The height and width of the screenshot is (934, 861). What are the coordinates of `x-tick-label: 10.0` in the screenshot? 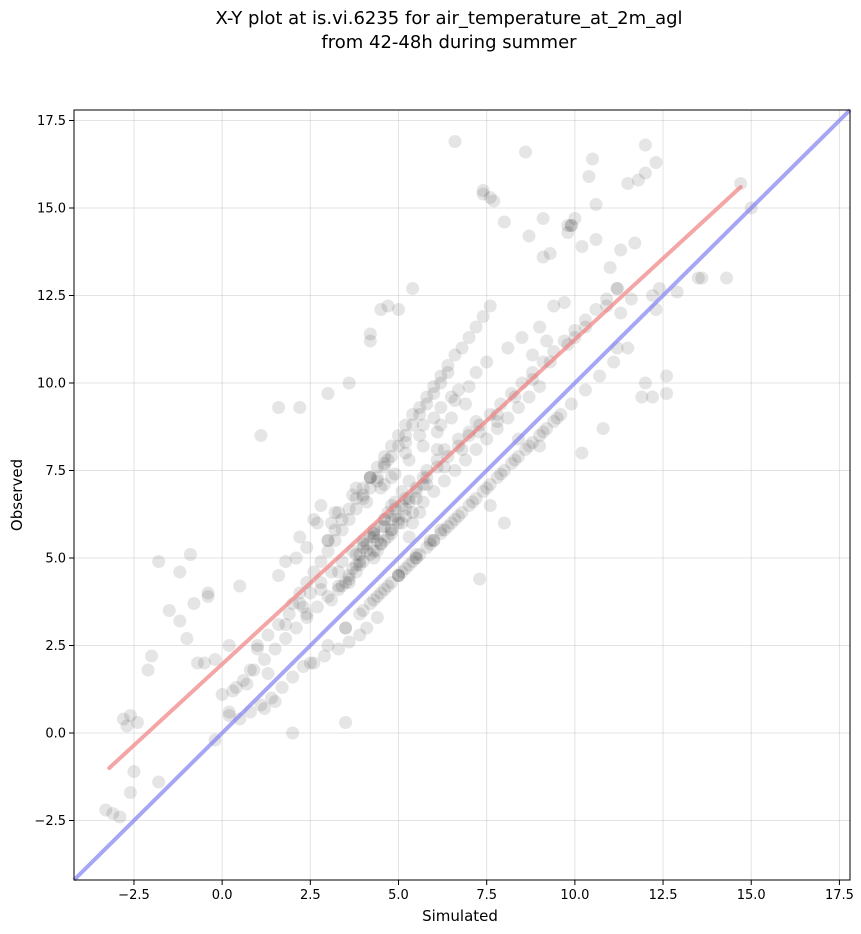 It's located at (574, 895).